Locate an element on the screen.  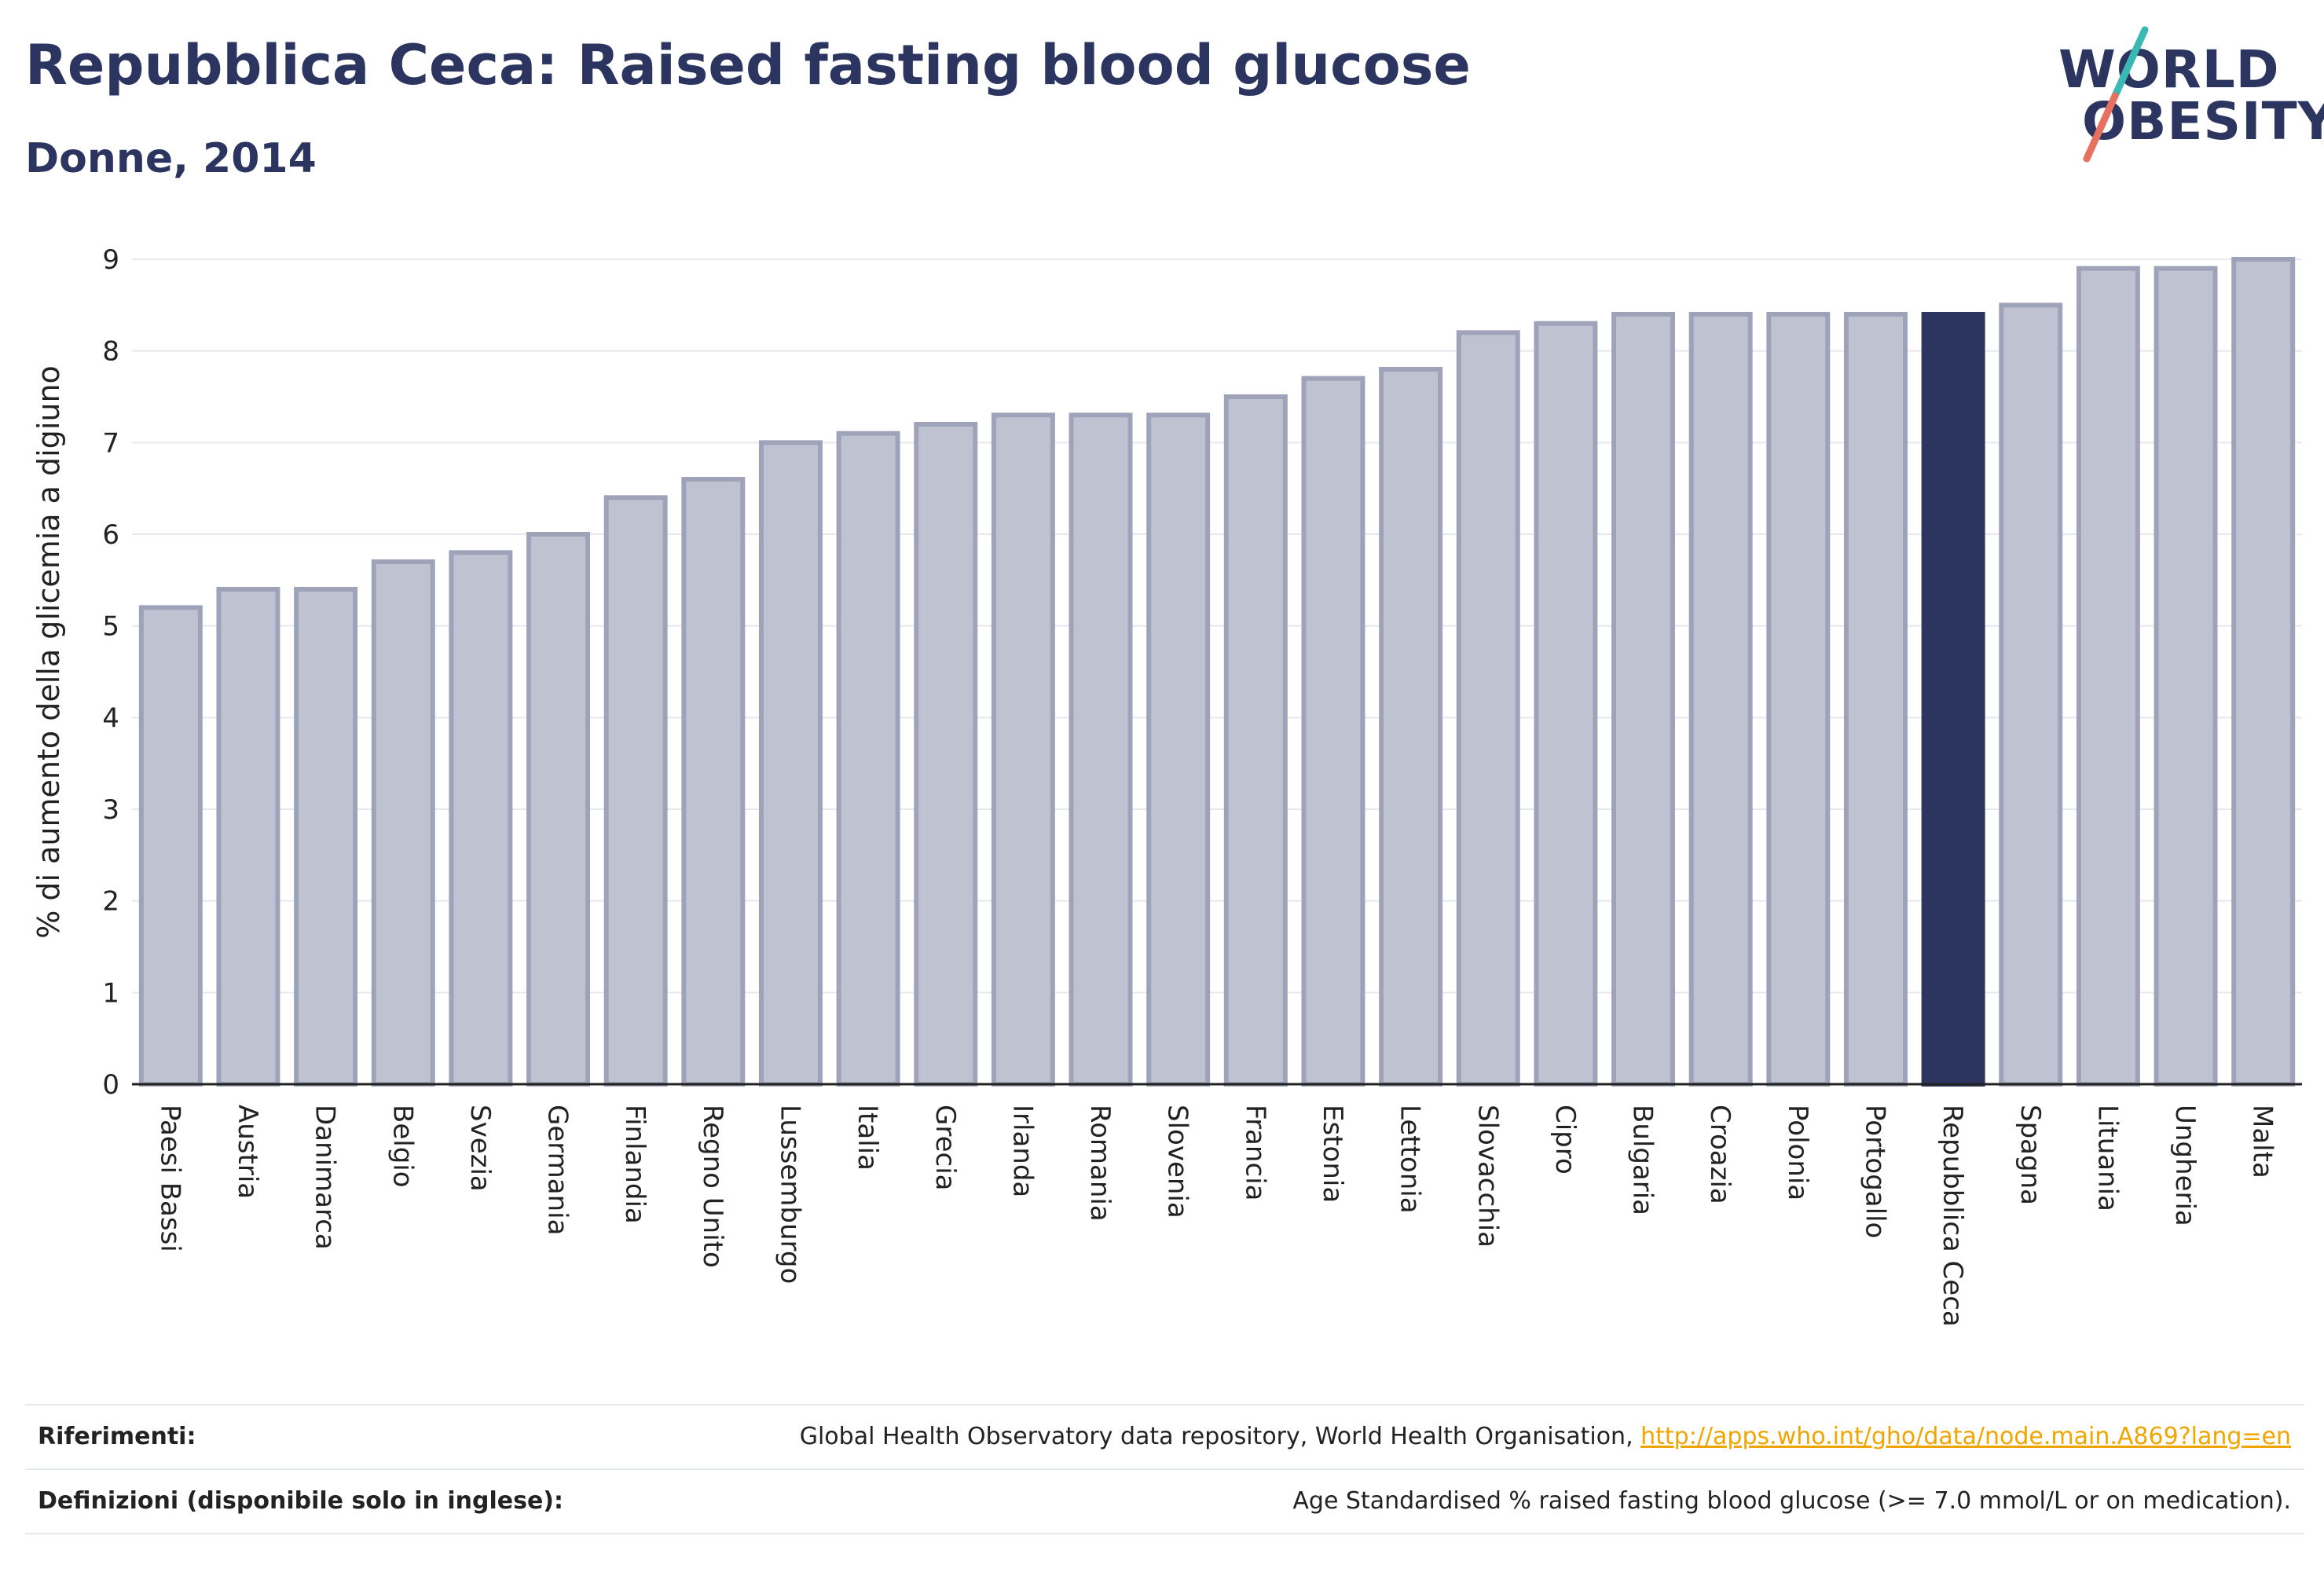
x-tick-label: Svezia is located at coordinates (480, 1148).